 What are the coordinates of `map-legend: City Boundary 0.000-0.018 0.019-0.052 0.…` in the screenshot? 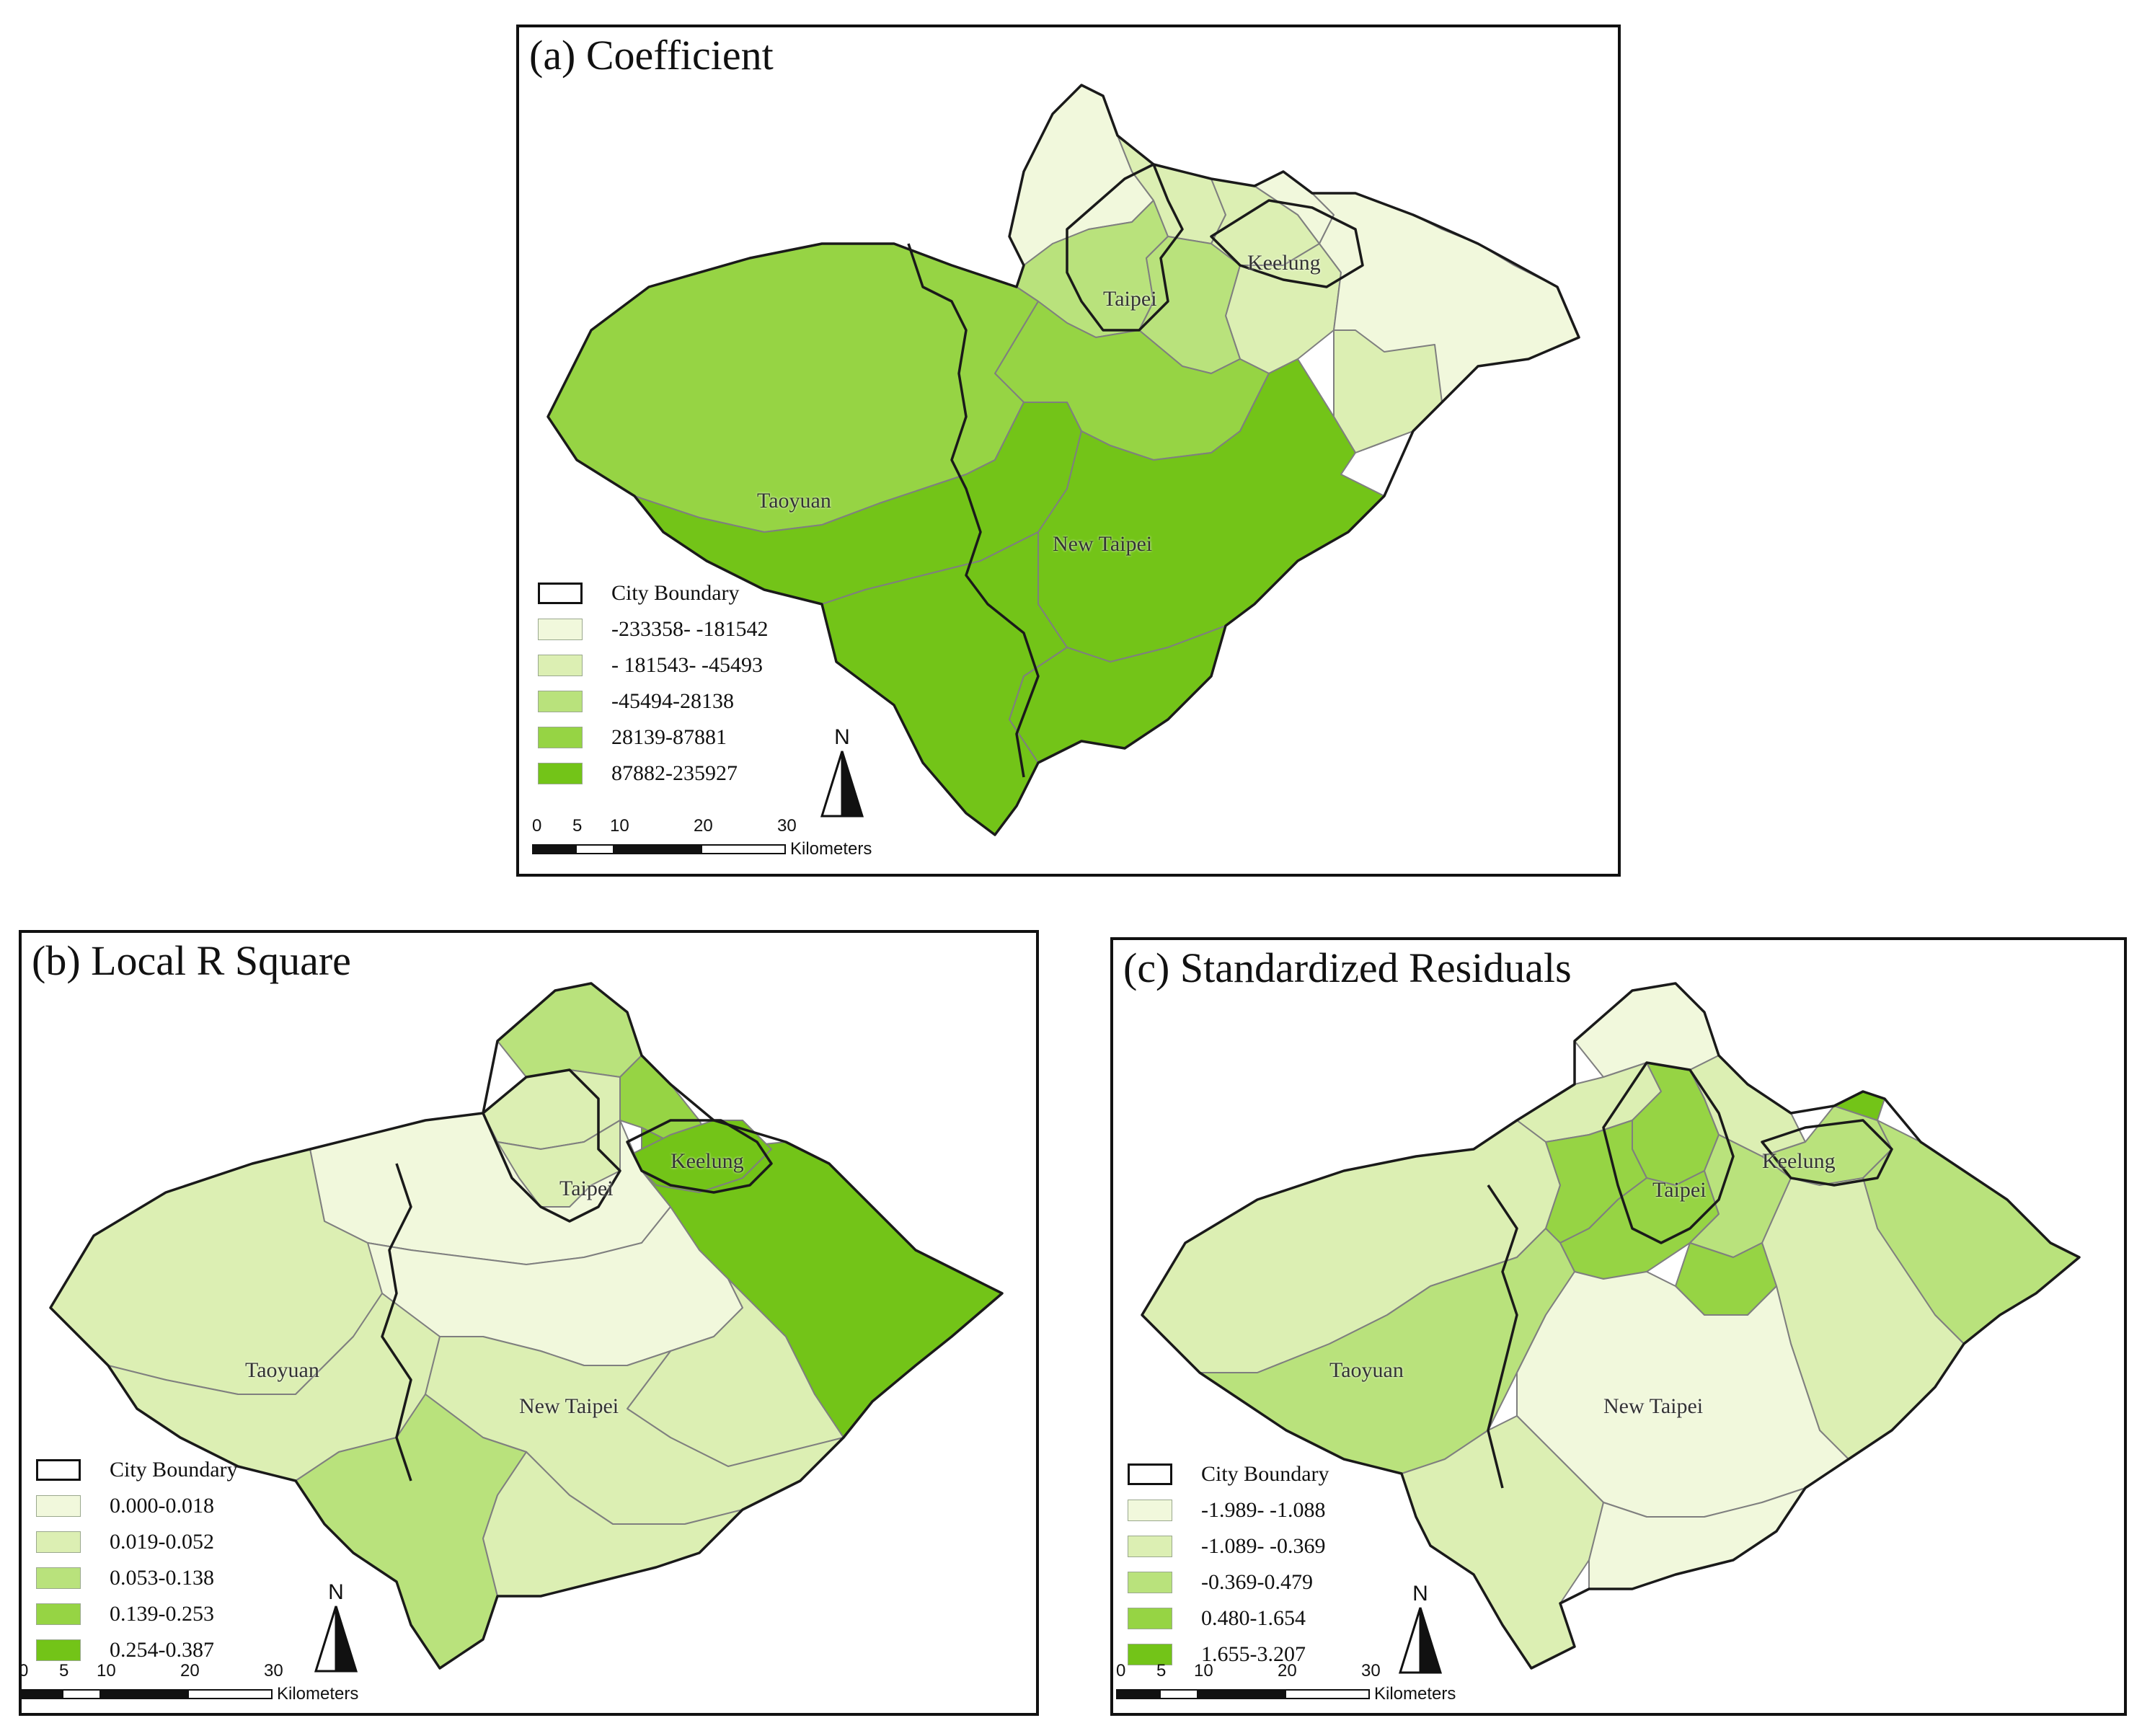 It's located at (137, 1560).